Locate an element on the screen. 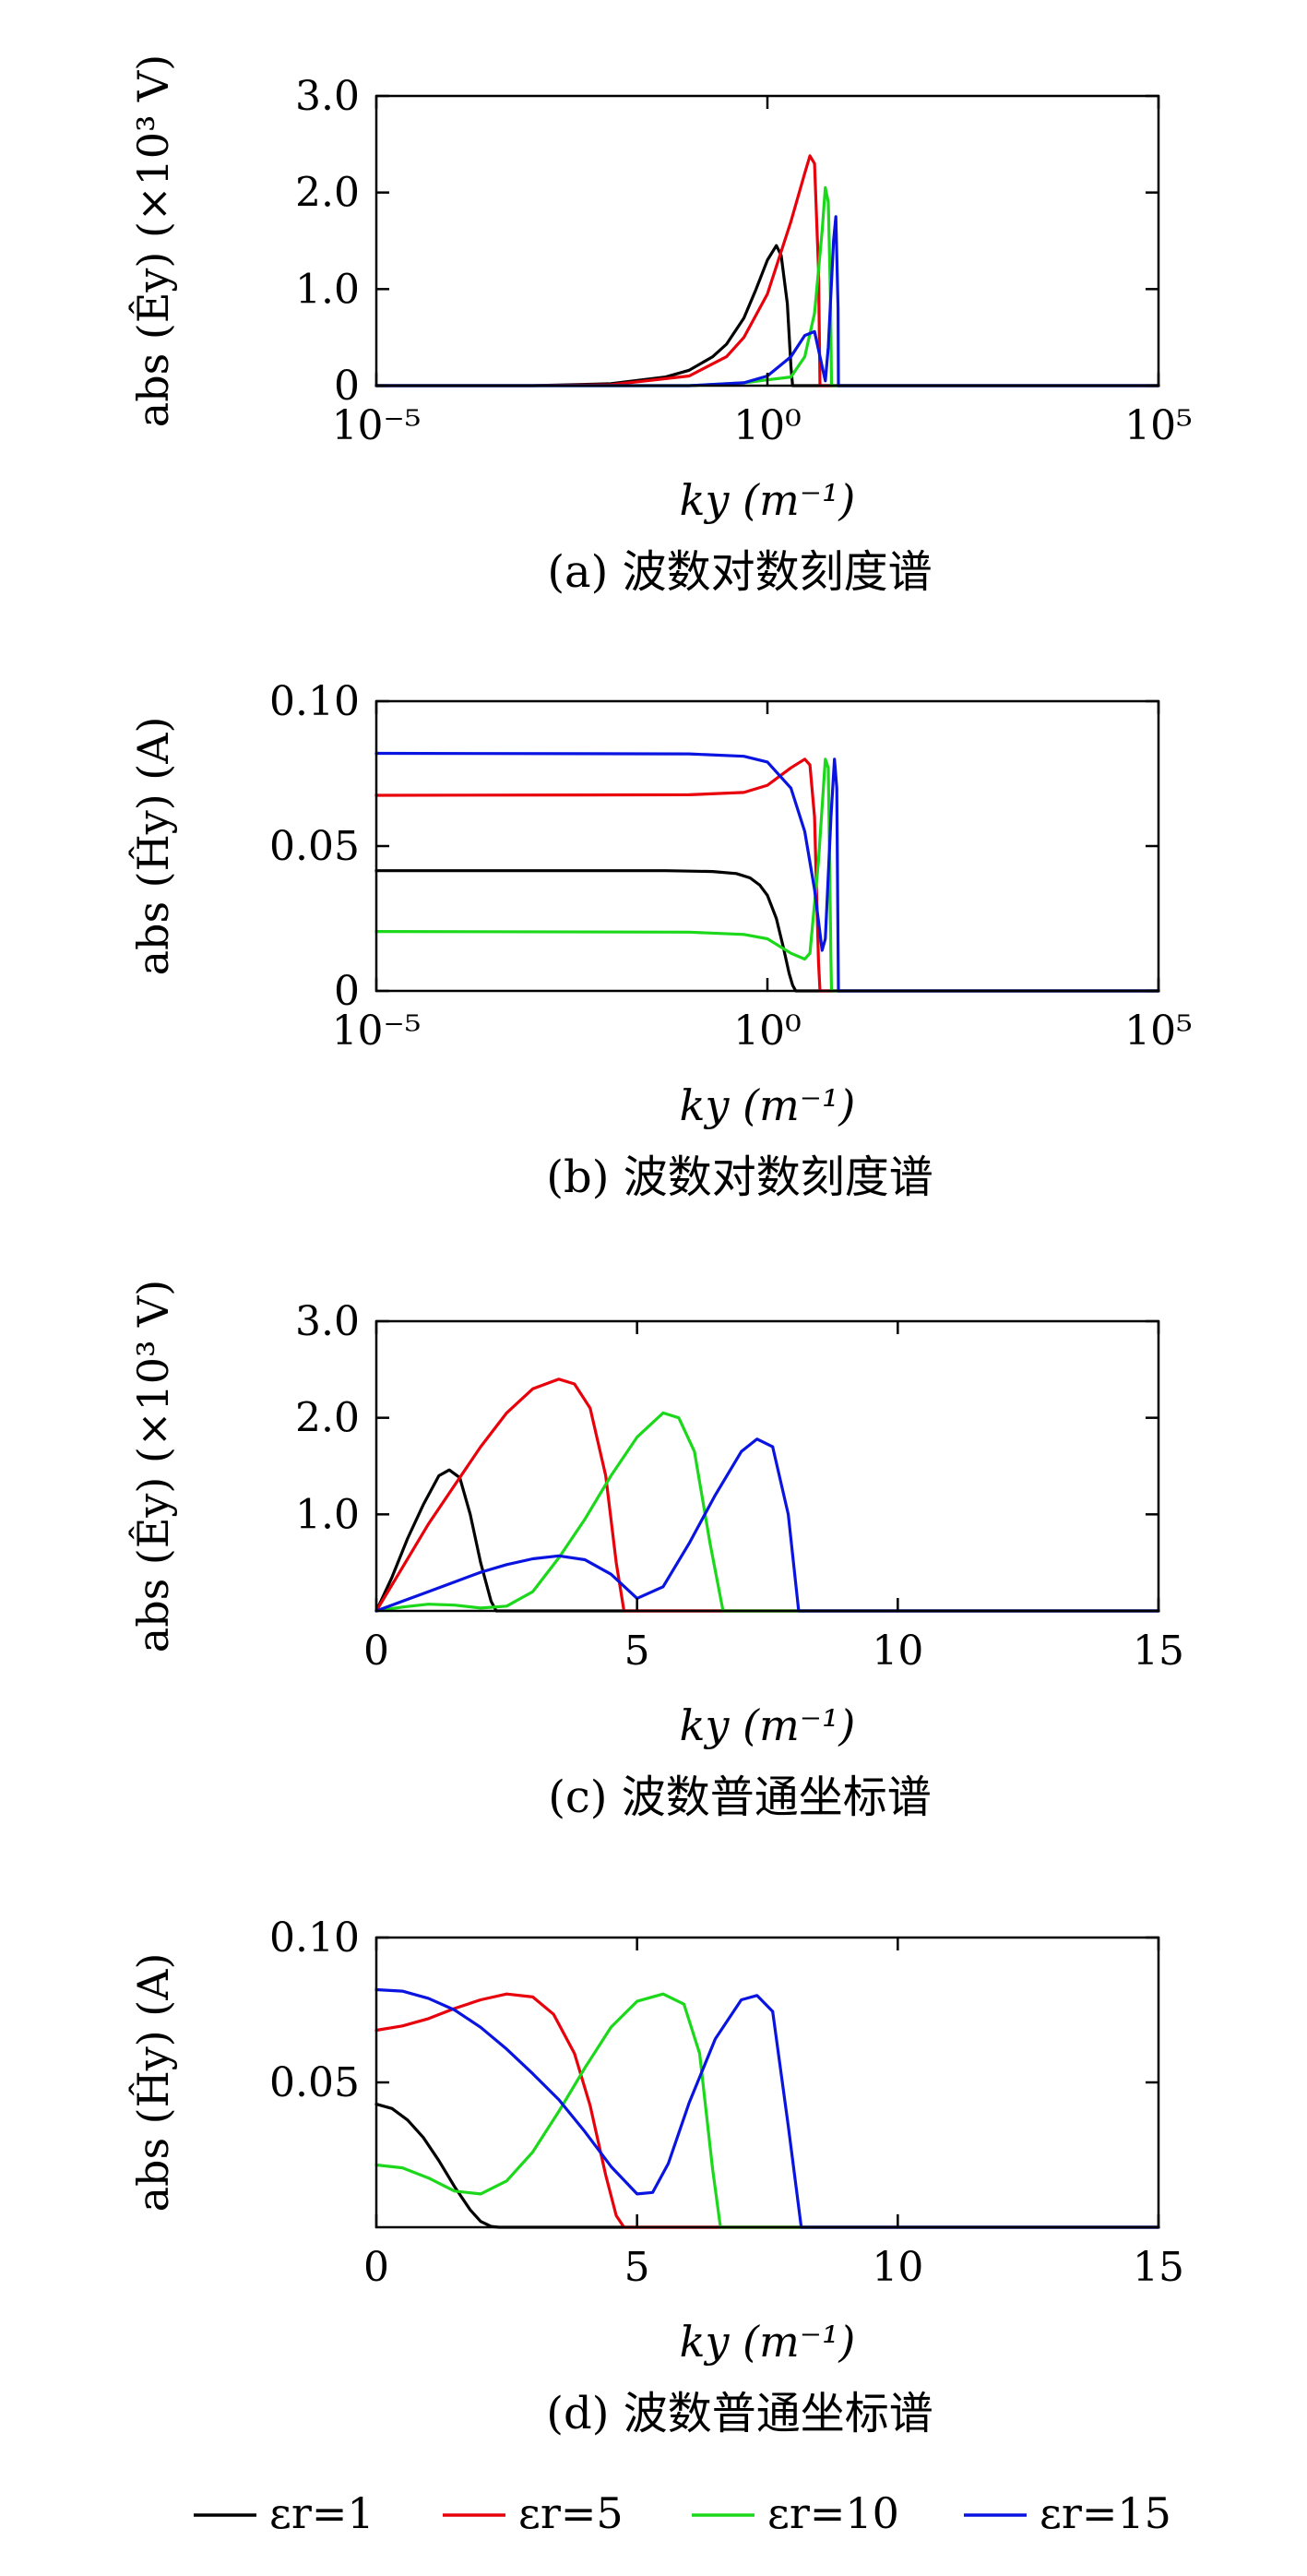  legend-label-er5: εr=5 is located at coordinates (571, 2513).